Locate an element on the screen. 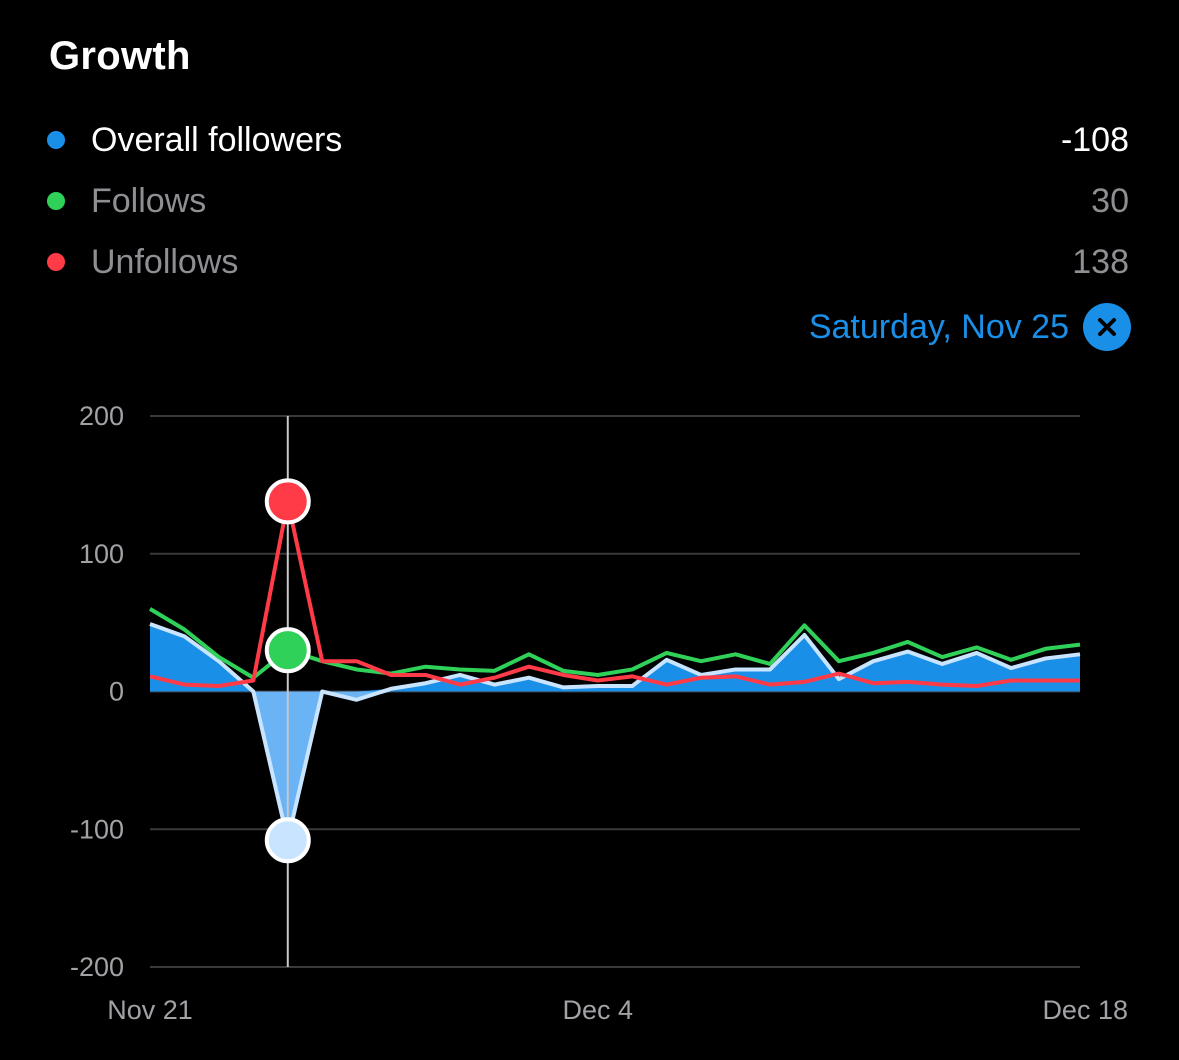 Image resolution: width=1179 pixels, height=1060 pixels. legend-label: Follows is located at coordinates (149, 200).